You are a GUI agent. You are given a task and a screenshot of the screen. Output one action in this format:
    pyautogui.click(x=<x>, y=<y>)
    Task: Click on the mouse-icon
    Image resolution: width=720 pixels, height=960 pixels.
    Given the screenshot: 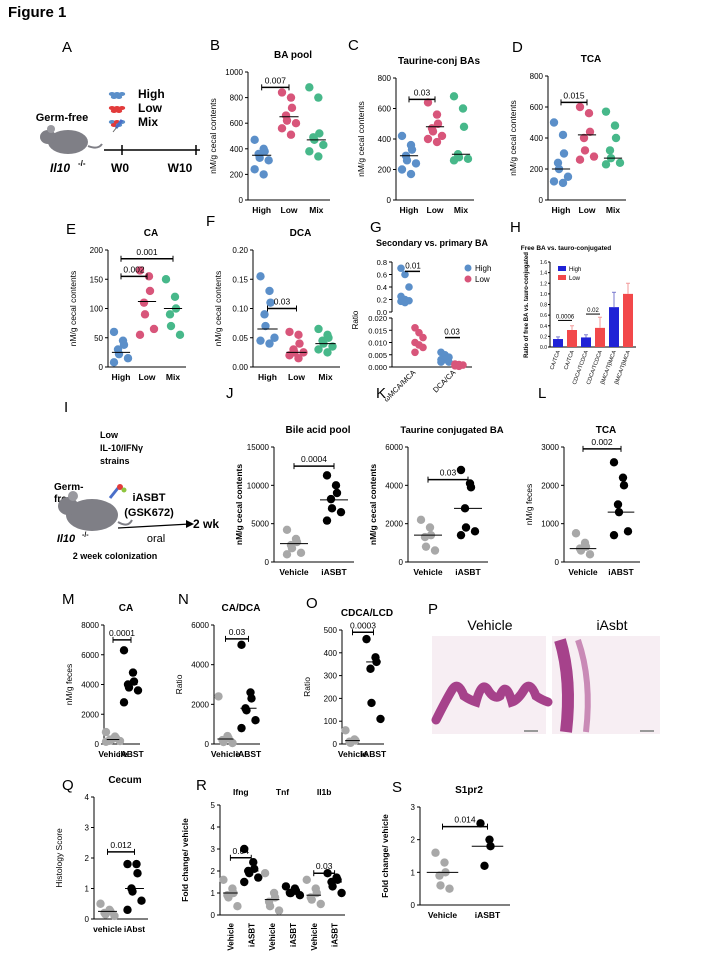 What is the action you would take?
    pyautogui.click(x=92, y=515)
    